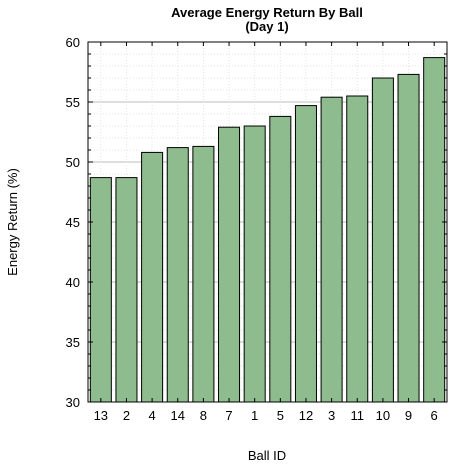 The width and height of the screenshot is (452, 469). I want to click on x-tick-label: 9, so click(408, 415).